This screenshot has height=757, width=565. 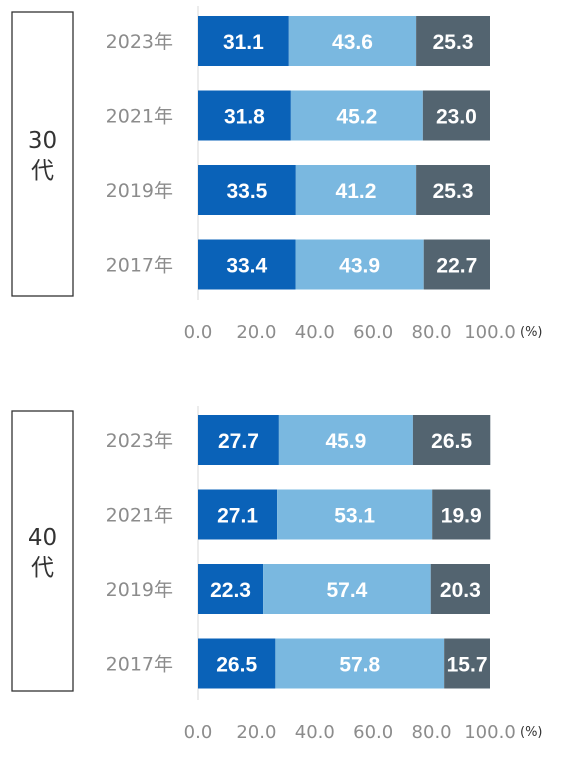 I want to click on data-label: 22.7, so click(x=456, y=266).